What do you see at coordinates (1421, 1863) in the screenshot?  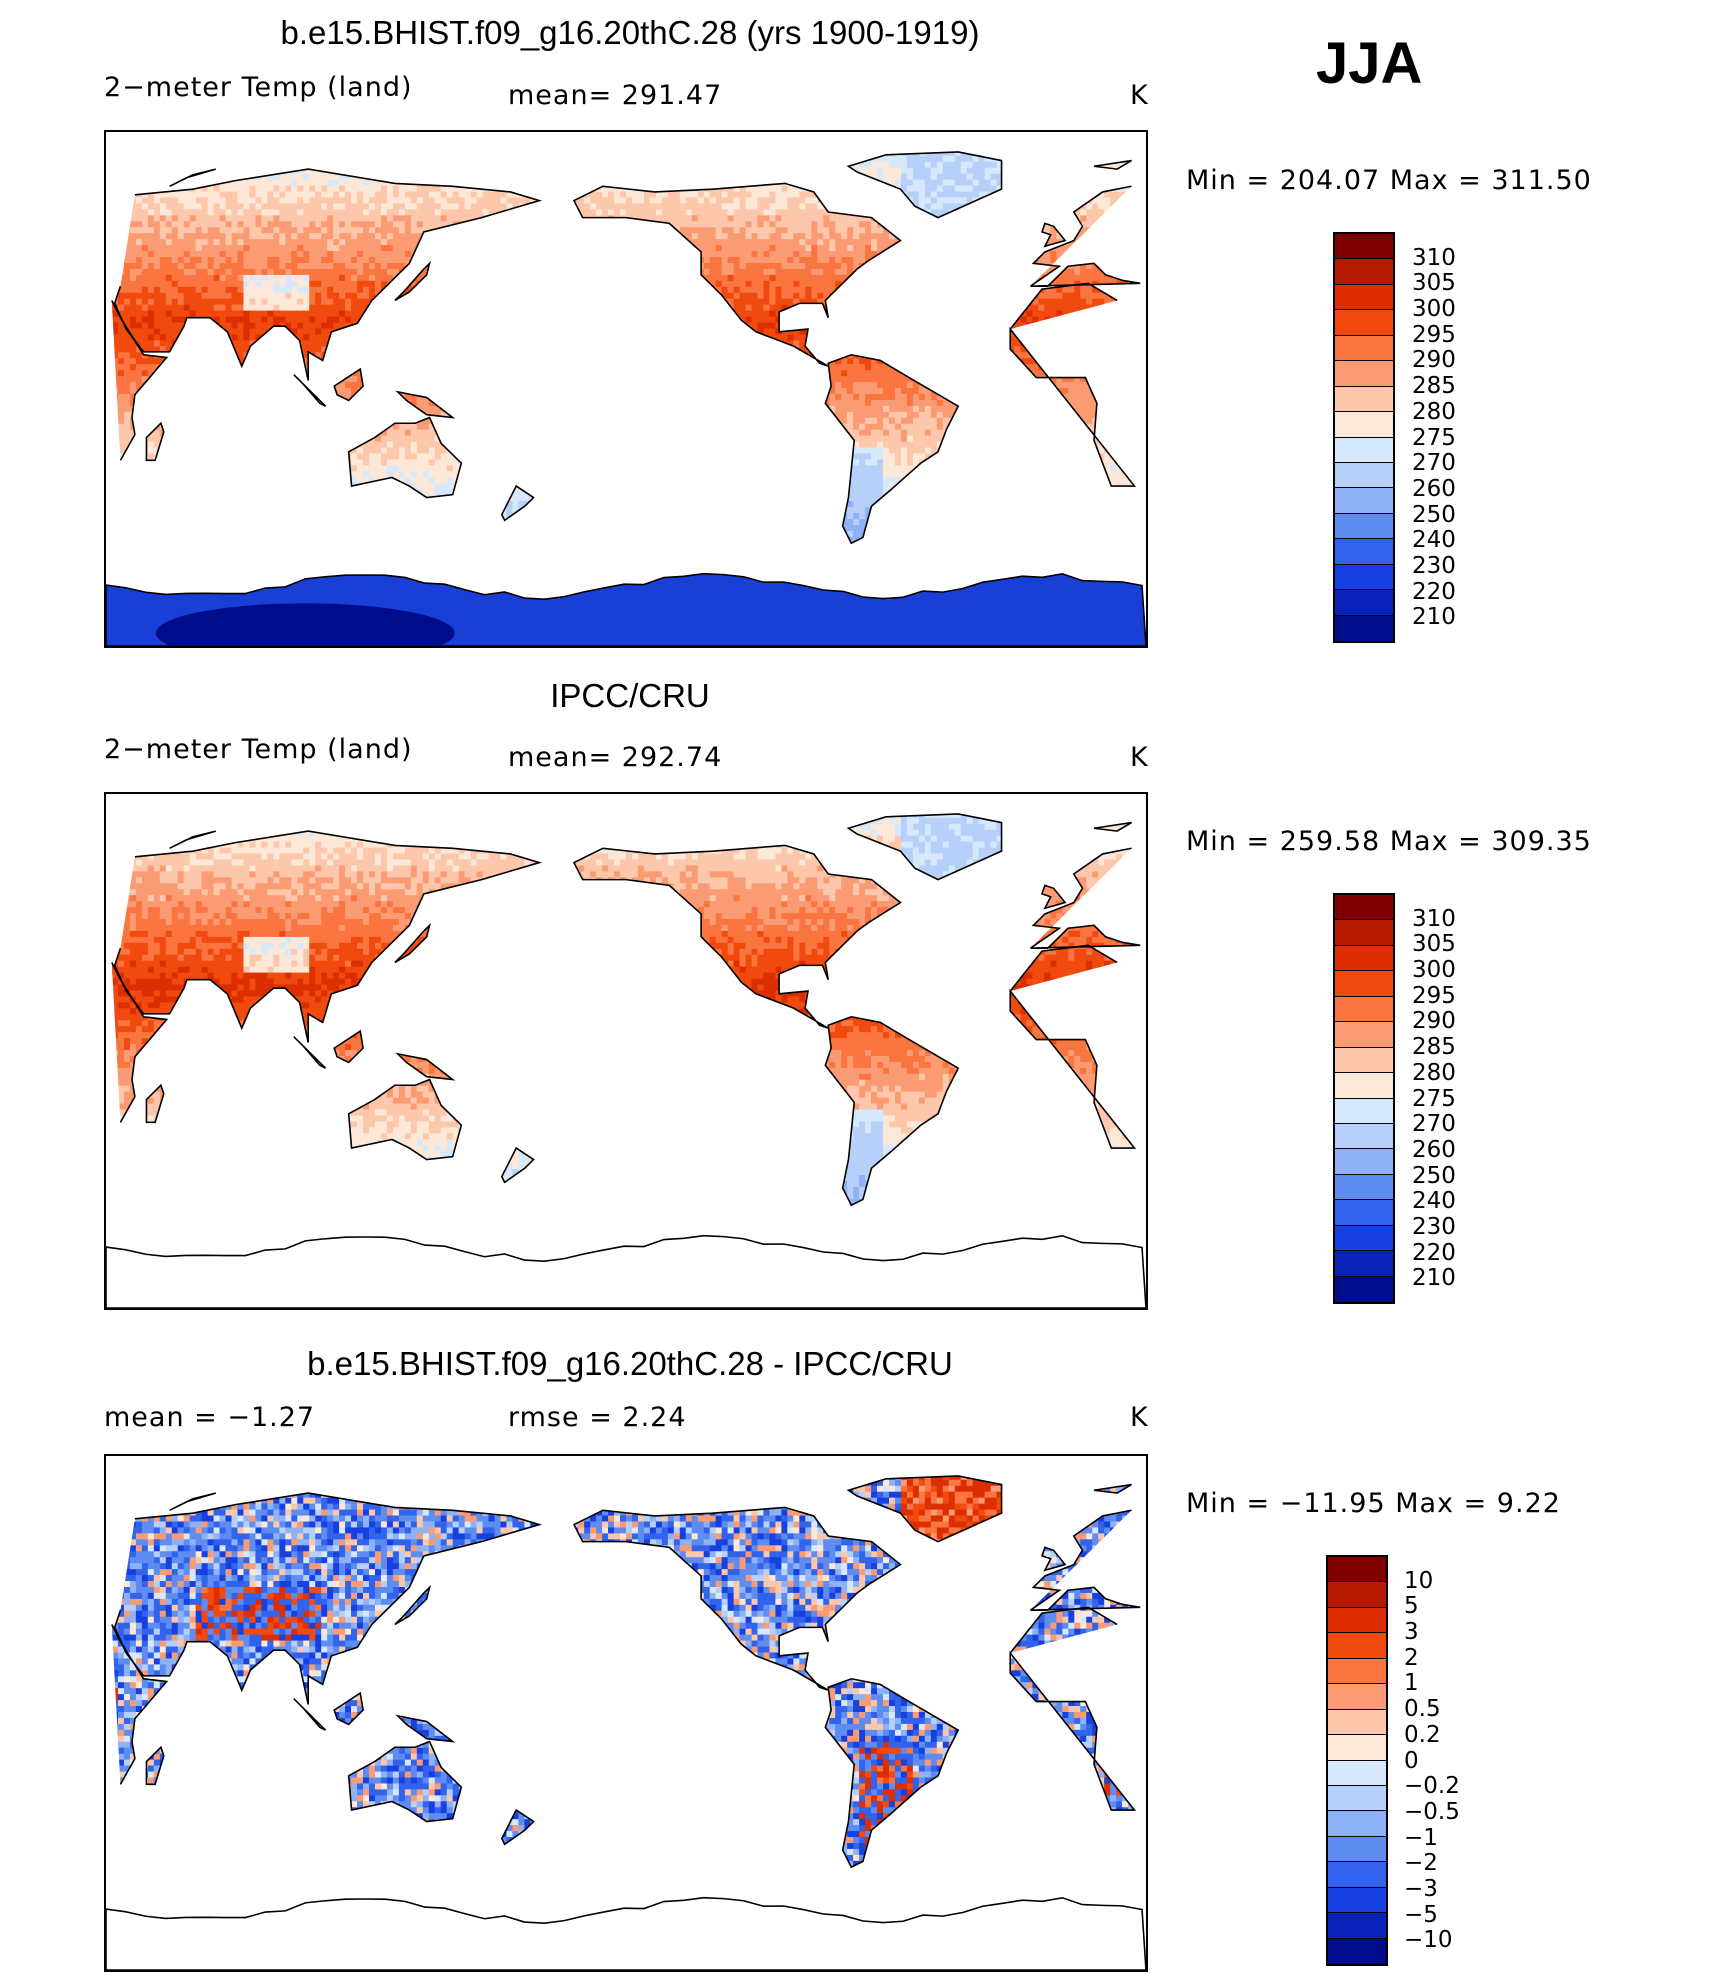 I see `colorbar-tick-label: −2` at bounding box center [1421, 1863].